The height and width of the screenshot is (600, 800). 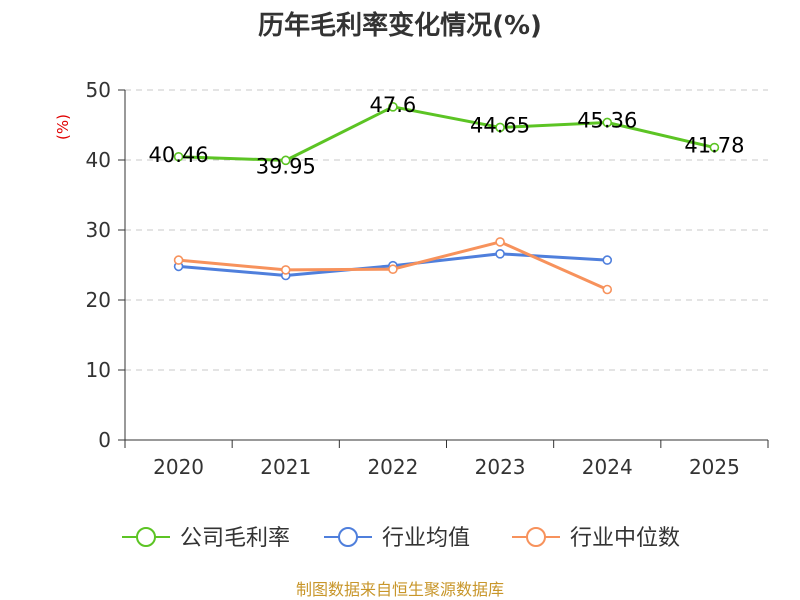 I want to click on chart-title: 历年毛利率变化情况(%), so click(x=400, y=25).